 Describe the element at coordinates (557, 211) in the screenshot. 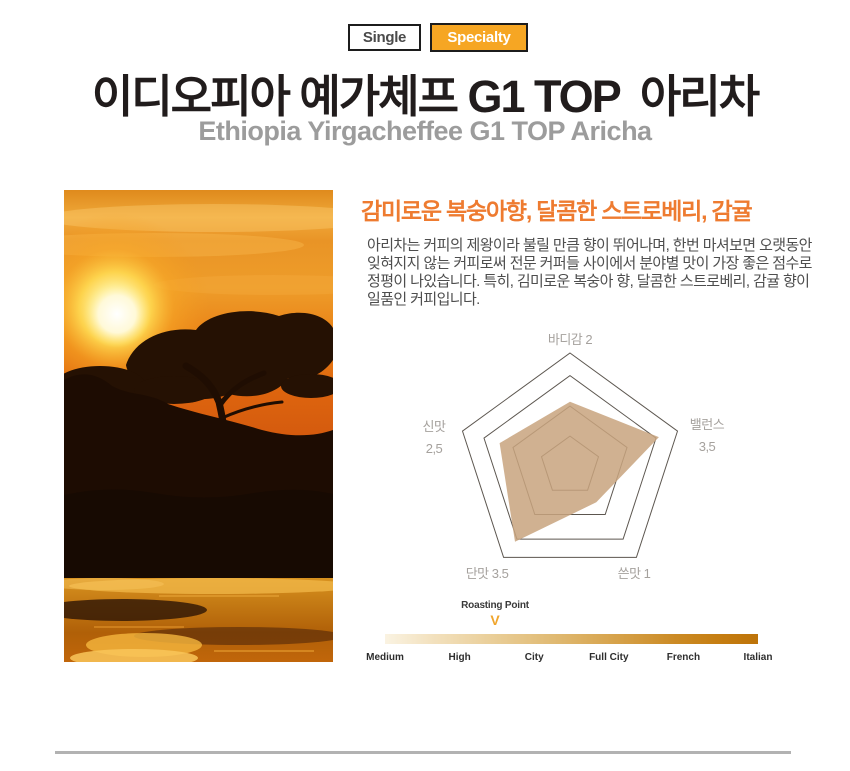

I see `flavor-headline: 감미로운 복숭아향, 달콤한 스트로베리, 감귤` at that location.